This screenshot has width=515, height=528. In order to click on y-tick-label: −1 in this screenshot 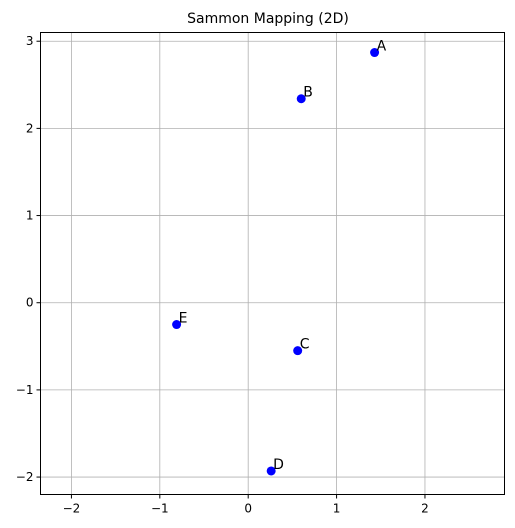, I will do `click(25, 390)`.